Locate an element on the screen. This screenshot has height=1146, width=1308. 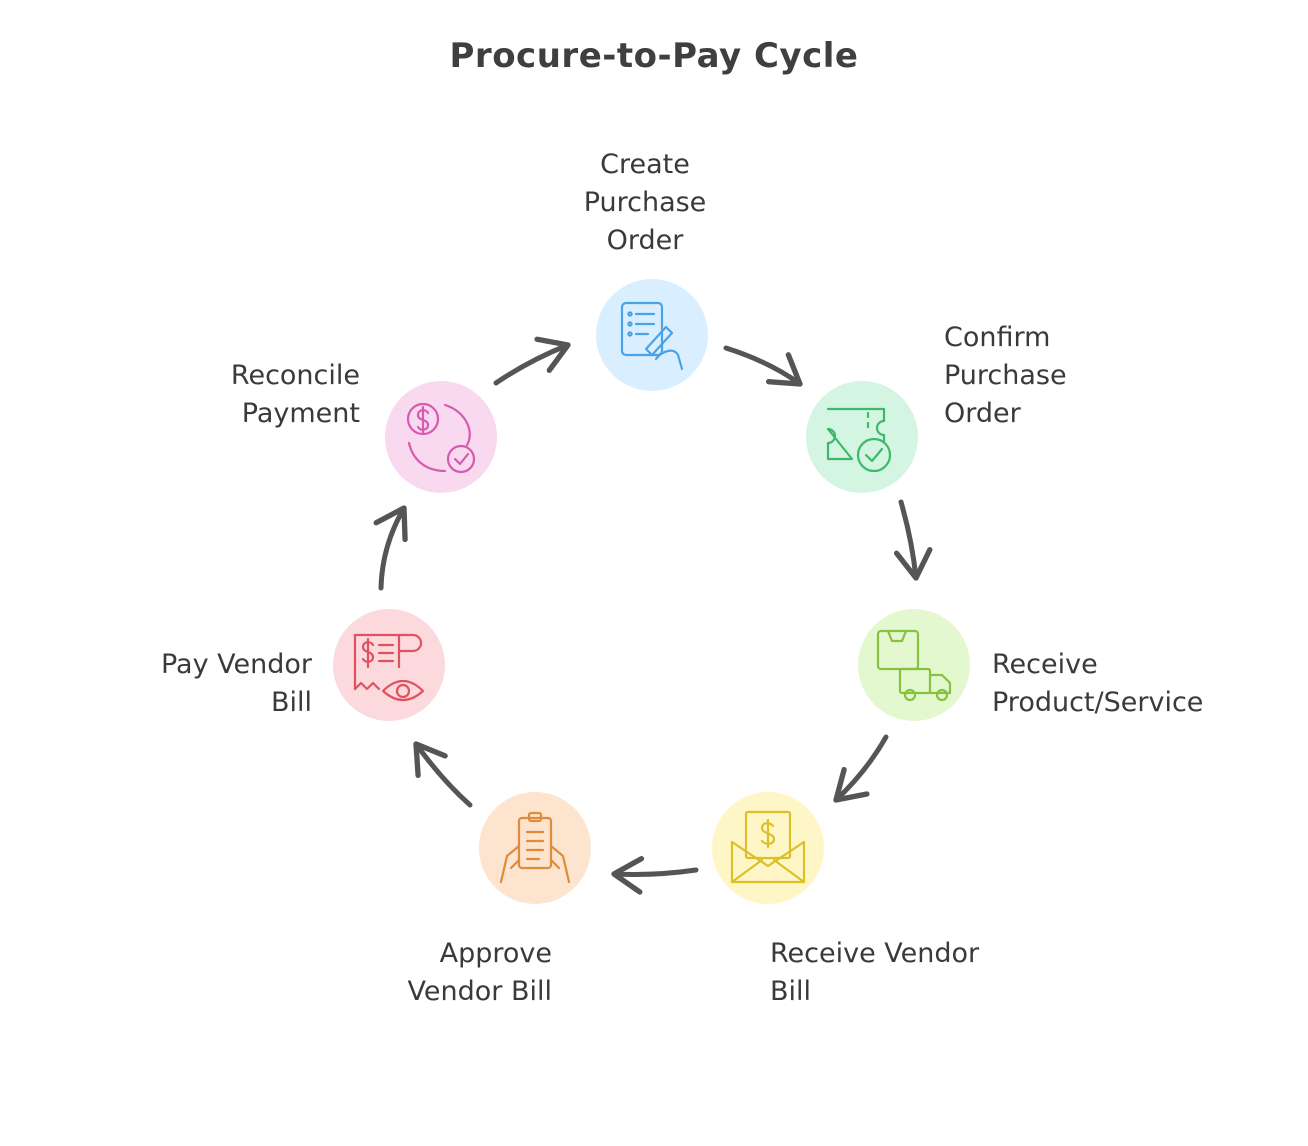
envelope-dollar-icon is located at coordinates (768, 847).